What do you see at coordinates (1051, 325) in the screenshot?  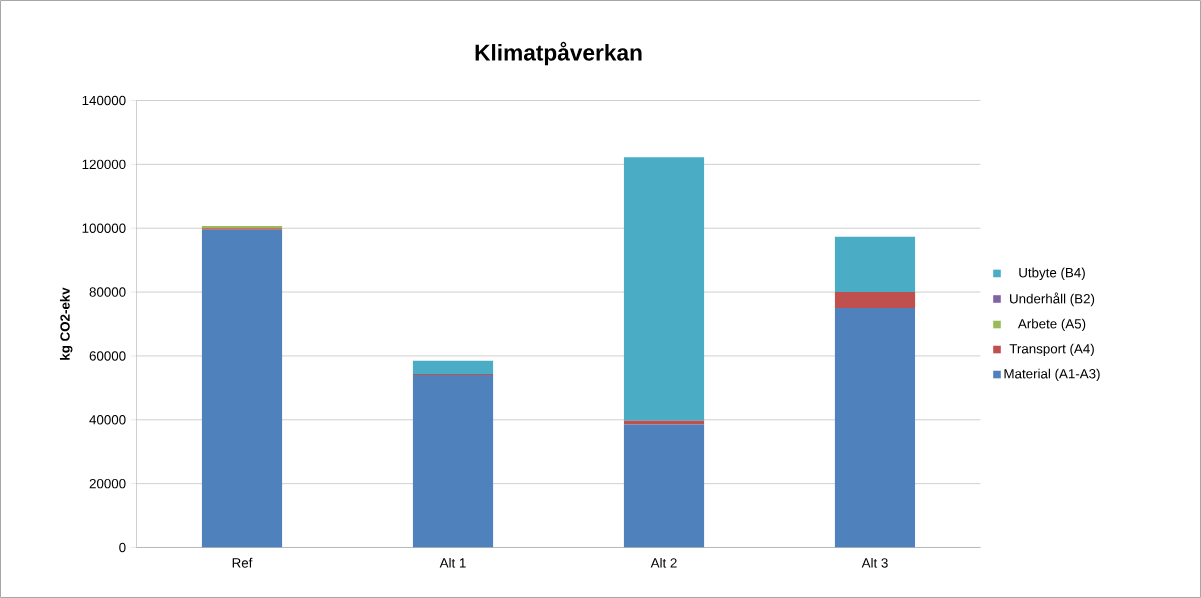 I see `legend-label: Arbete (A5)` at bounding box center [1051, 325].